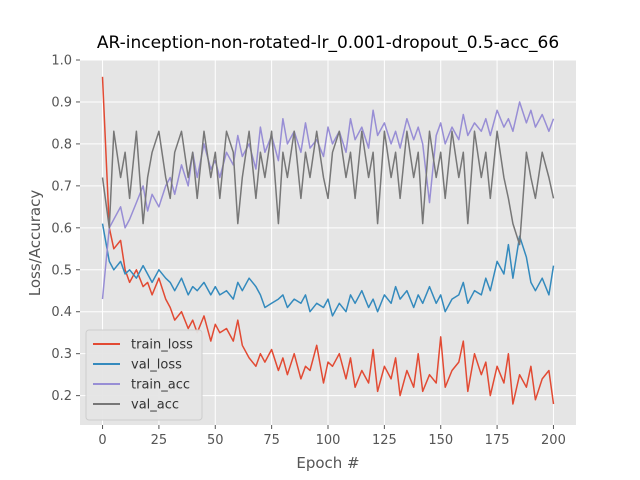 Image resolution: width=640 pixels, height=480 pixels. What do you see at coordinates (61, 270) in the screenshot?
I see `y-tick-label: 0.5` at bounding box center [61, 270].